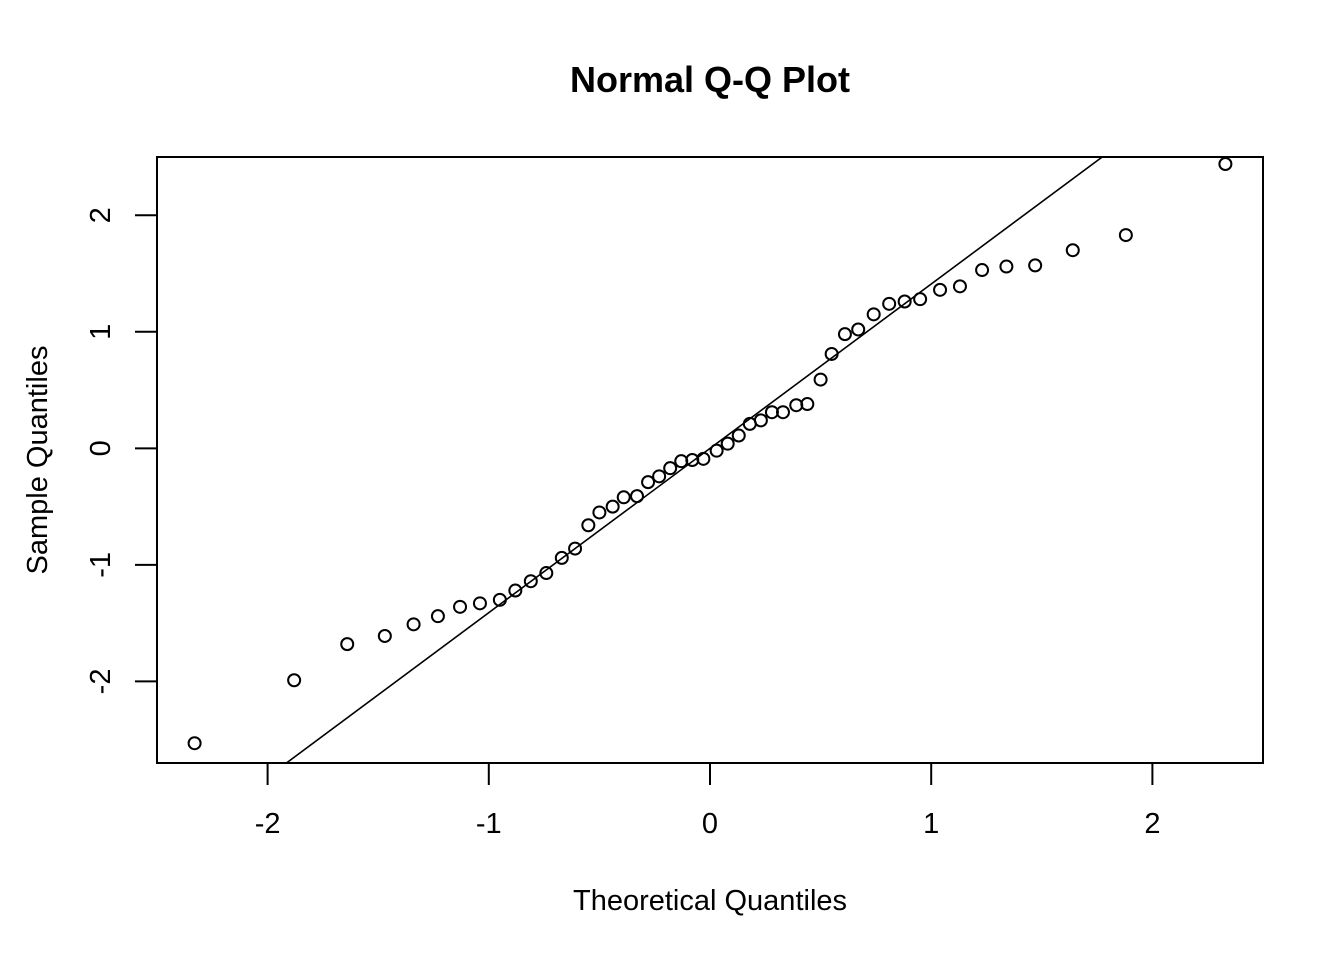 The height and width of the screenshot is (960, 1344). Describe the element at coordinates (489, 824) in the screenshot. I see `x-tick-label: -1` at that location.